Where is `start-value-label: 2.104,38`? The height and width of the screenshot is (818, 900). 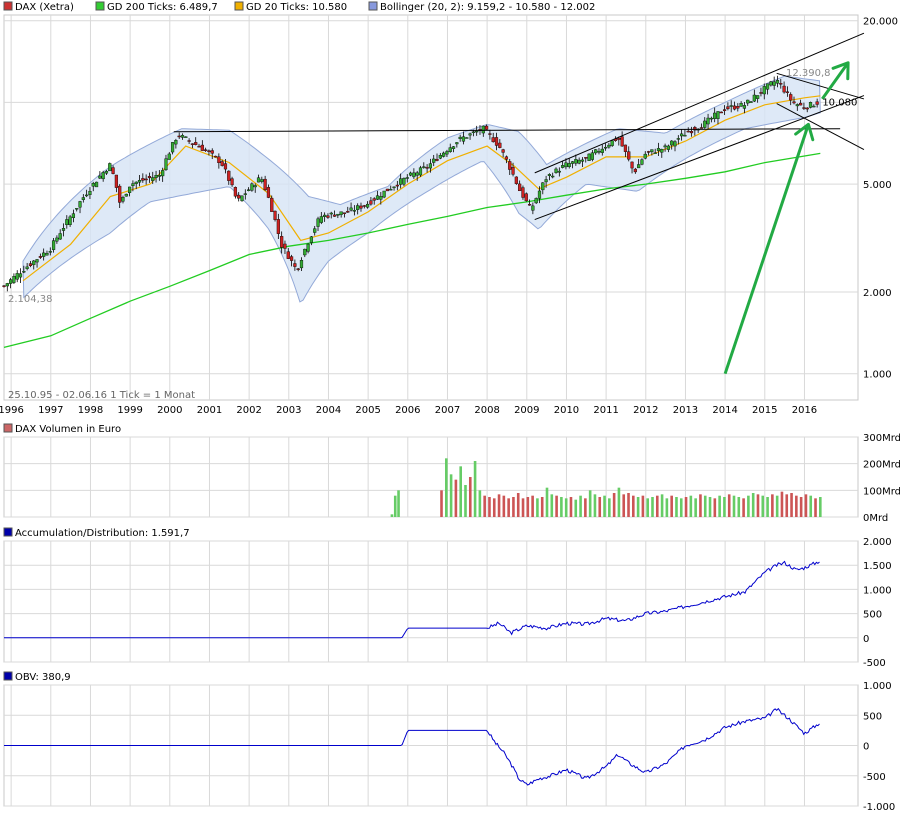
start-value-label: 2.104,38 is located at coordinates (30, 299).